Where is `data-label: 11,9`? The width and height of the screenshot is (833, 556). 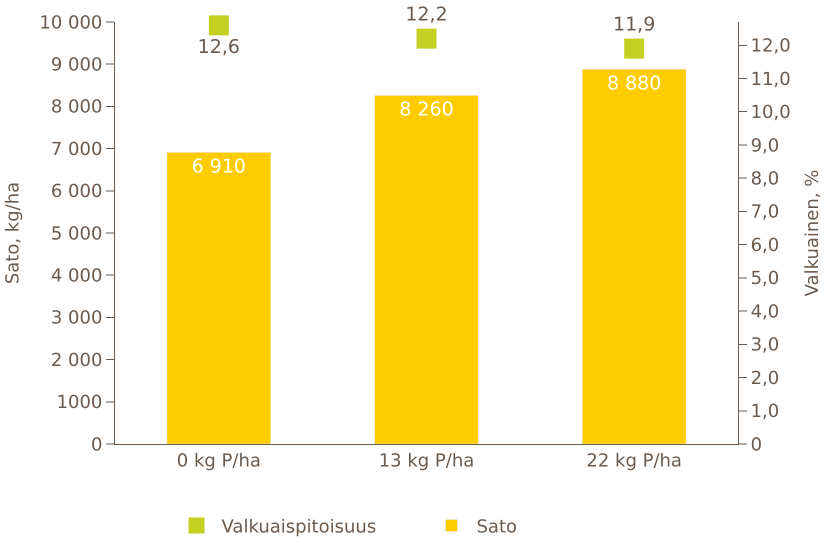
data-label: 11,9 is located at coordinates (634, 24).